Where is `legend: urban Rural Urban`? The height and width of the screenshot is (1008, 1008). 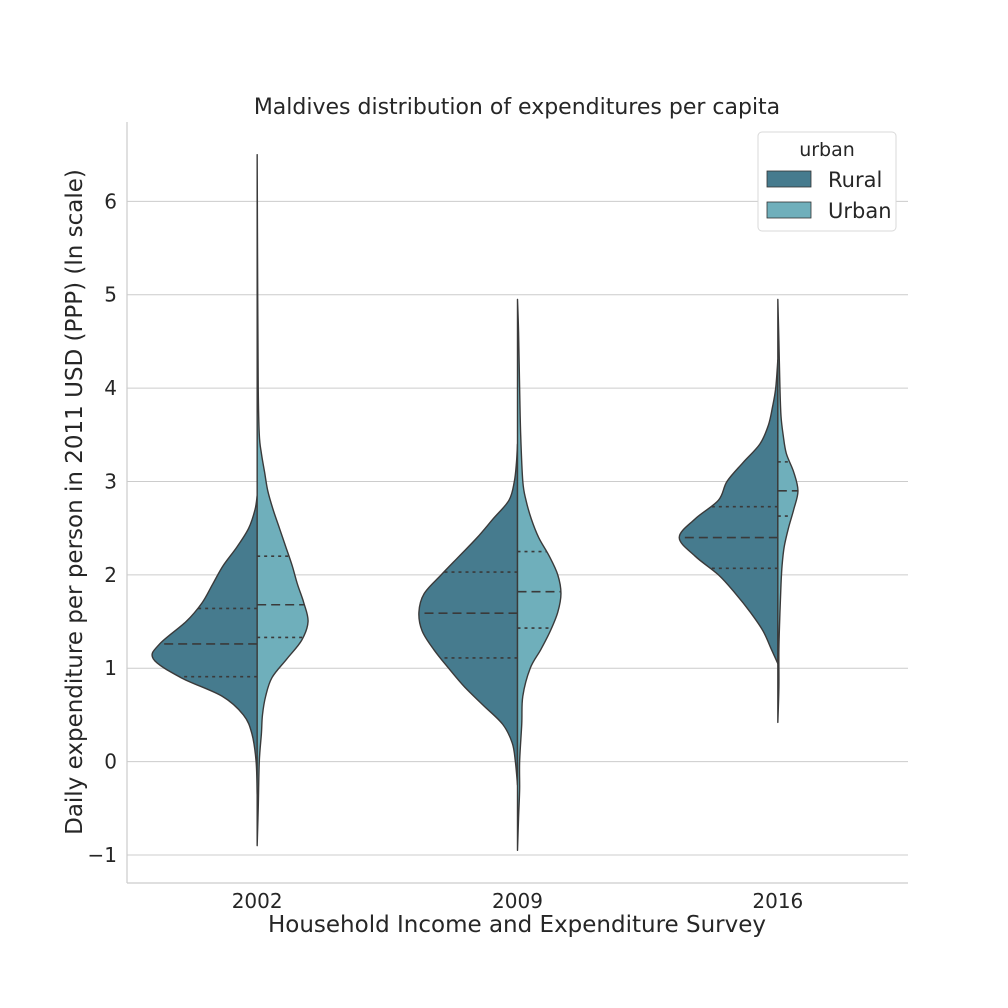
legend: urban Rural Urban is located at coordinates (827, 181).